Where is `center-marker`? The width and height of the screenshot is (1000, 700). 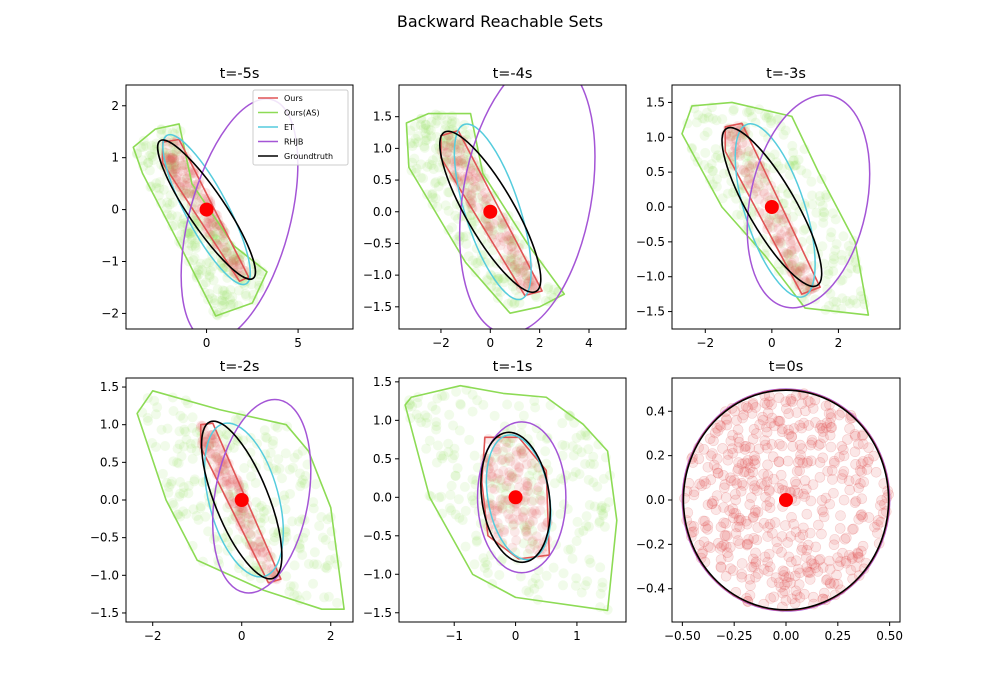
center-marker is located at coordinates (786, 500).